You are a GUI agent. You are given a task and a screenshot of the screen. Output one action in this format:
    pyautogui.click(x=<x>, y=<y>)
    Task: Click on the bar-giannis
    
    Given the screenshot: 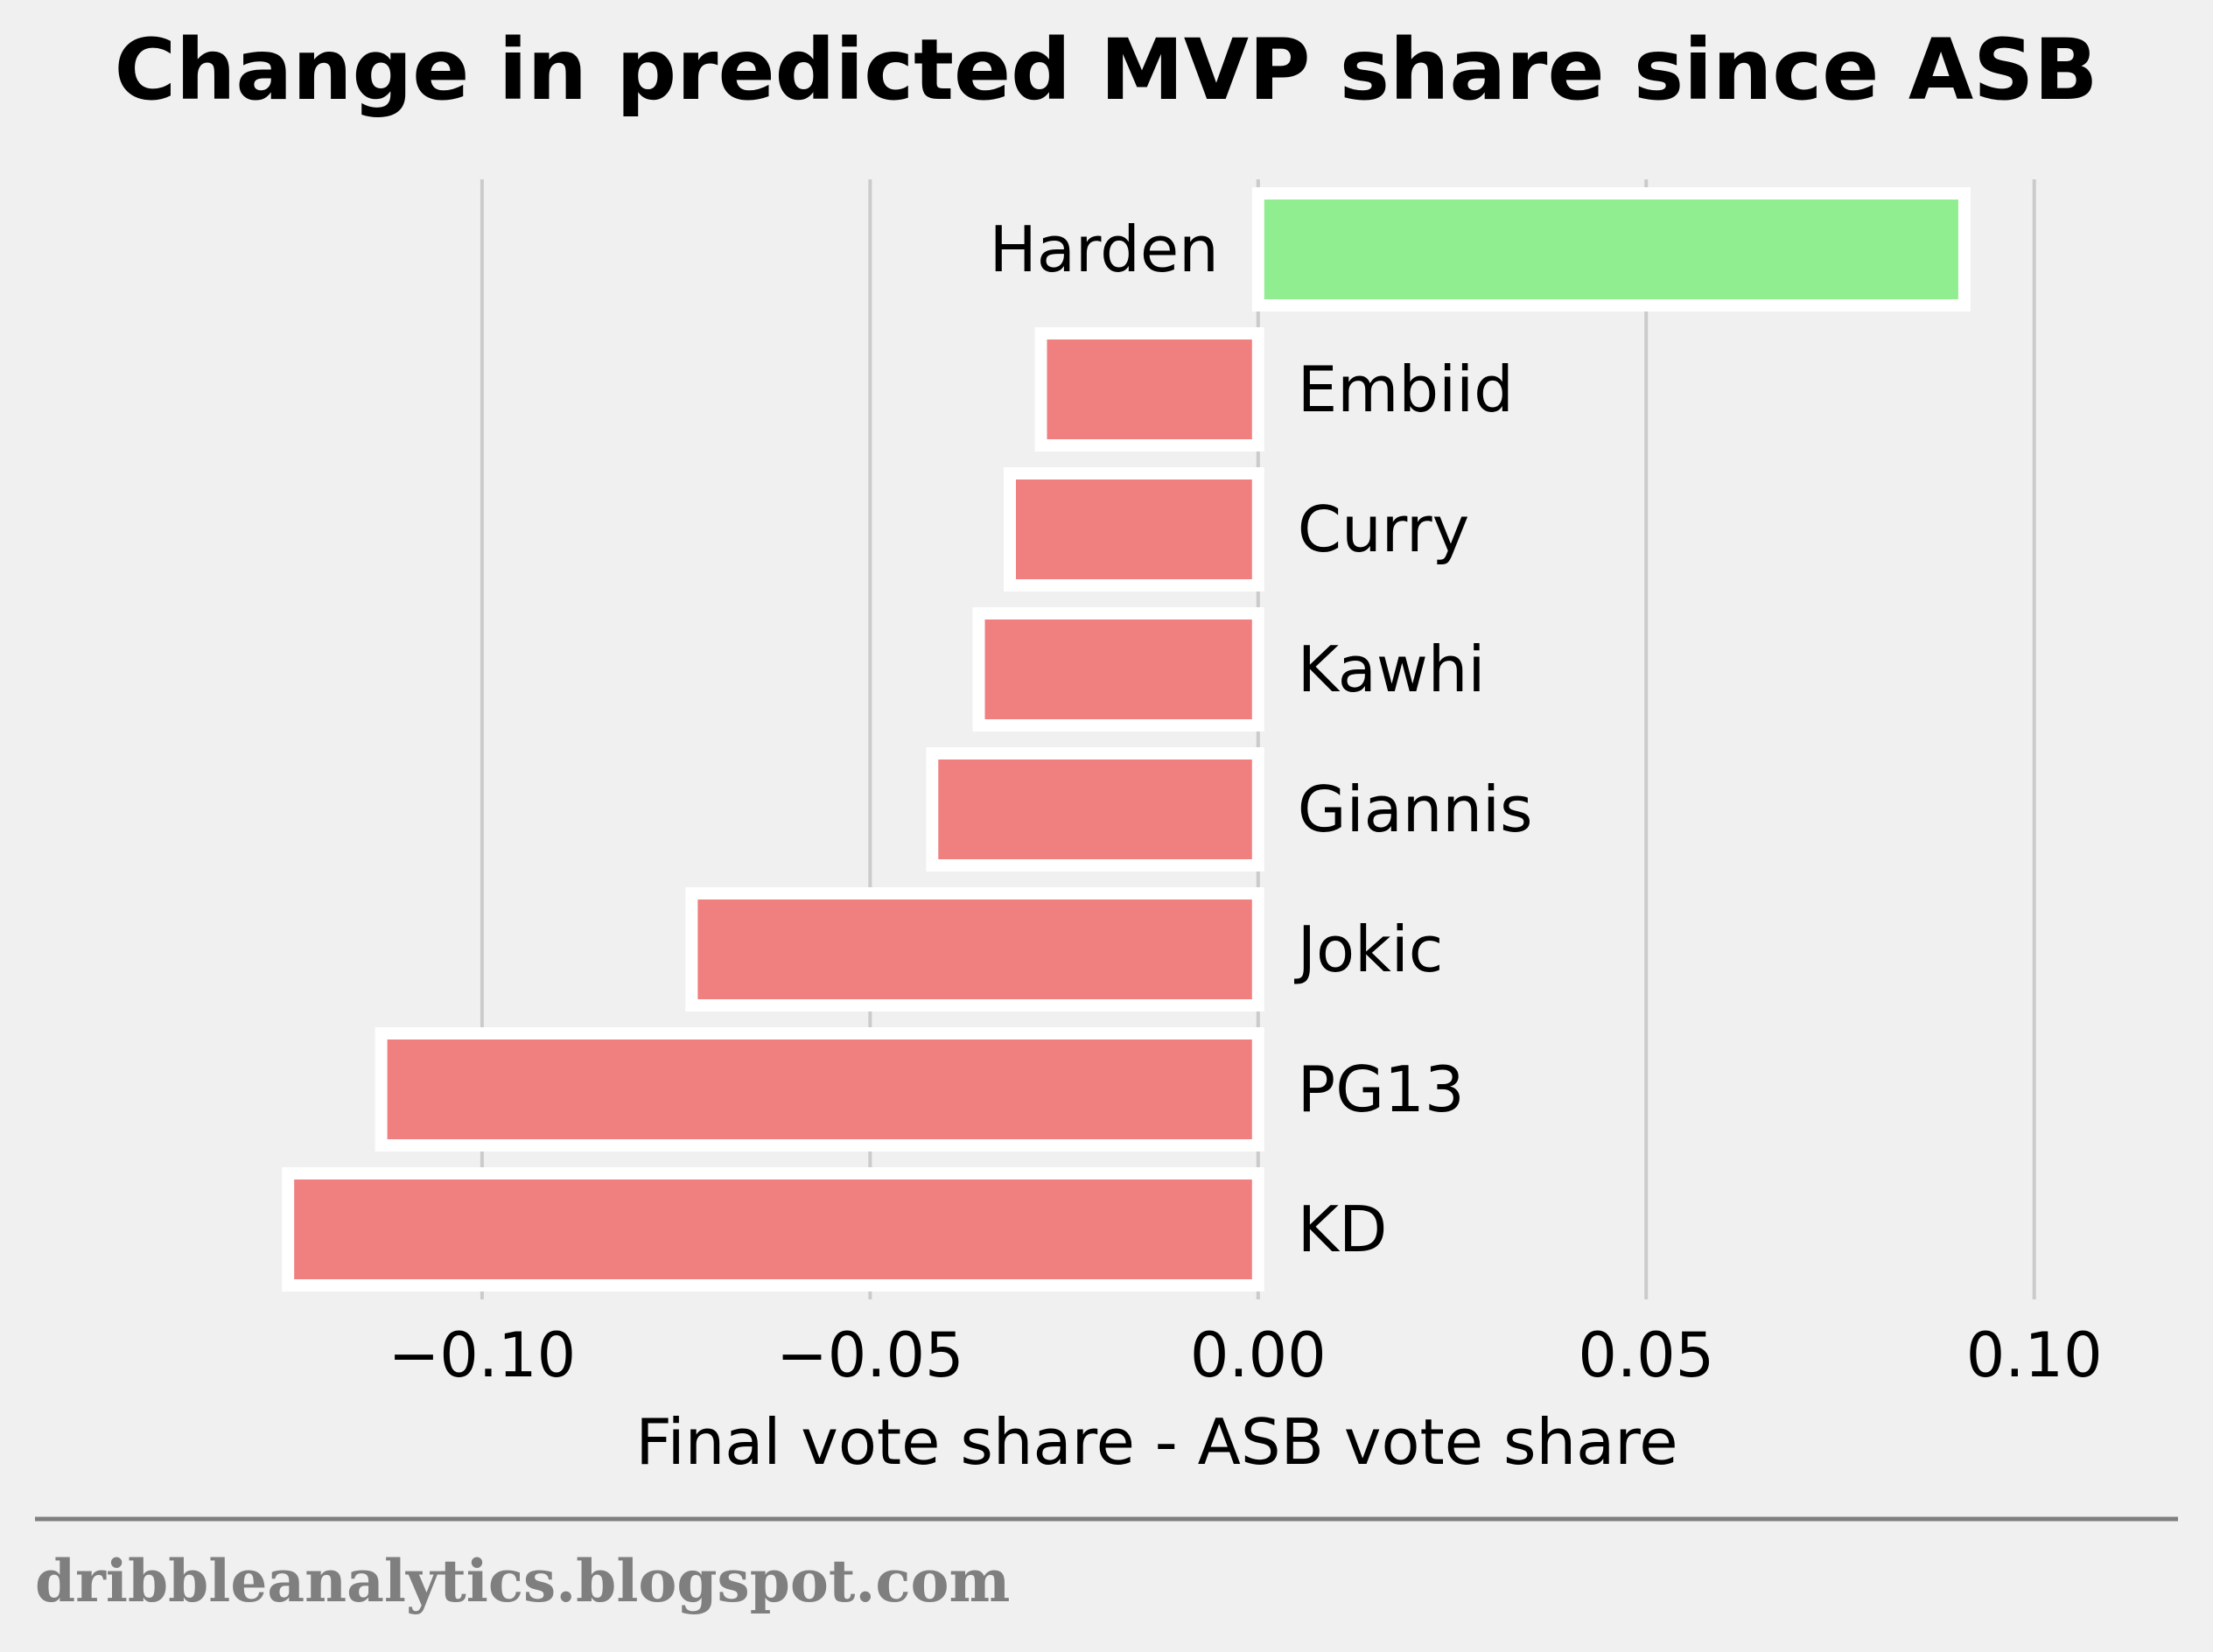 What is the action you would take?
    pyautogui.click(x=1095, y=809)
    